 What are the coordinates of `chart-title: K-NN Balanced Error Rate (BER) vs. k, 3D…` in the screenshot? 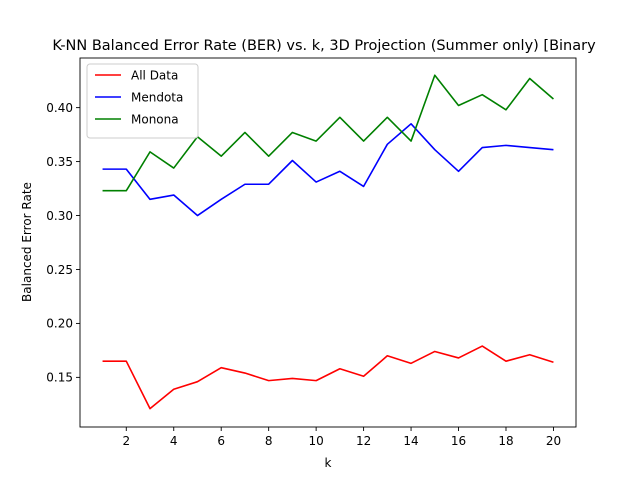 It's located at (324, 46).